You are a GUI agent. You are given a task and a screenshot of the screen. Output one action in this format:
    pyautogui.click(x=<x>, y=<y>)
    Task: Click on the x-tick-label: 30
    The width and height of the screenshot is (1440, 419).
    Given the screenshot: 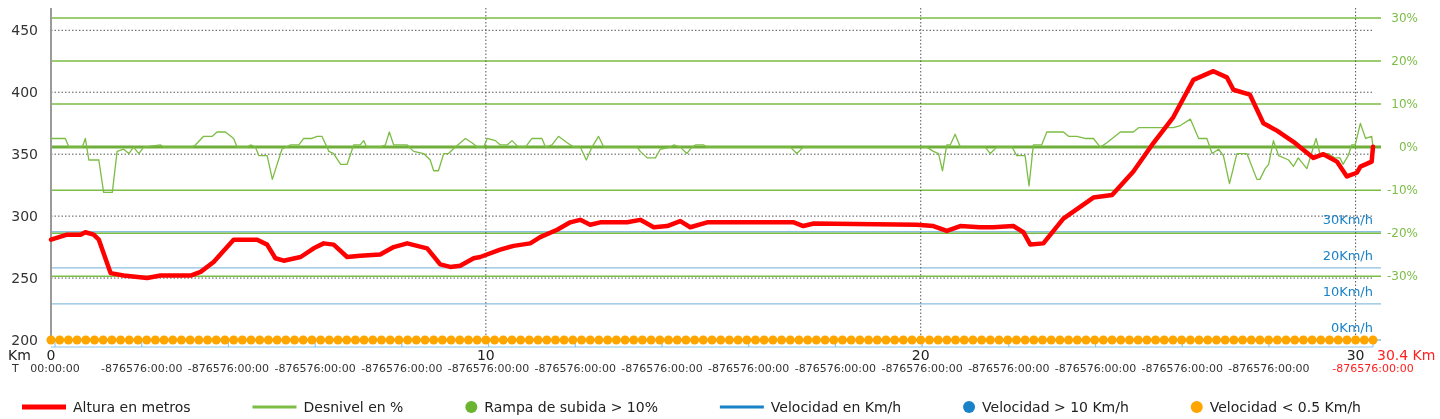 What is the action you would take?
    pyautogui.click(x=1355, y=355)
    